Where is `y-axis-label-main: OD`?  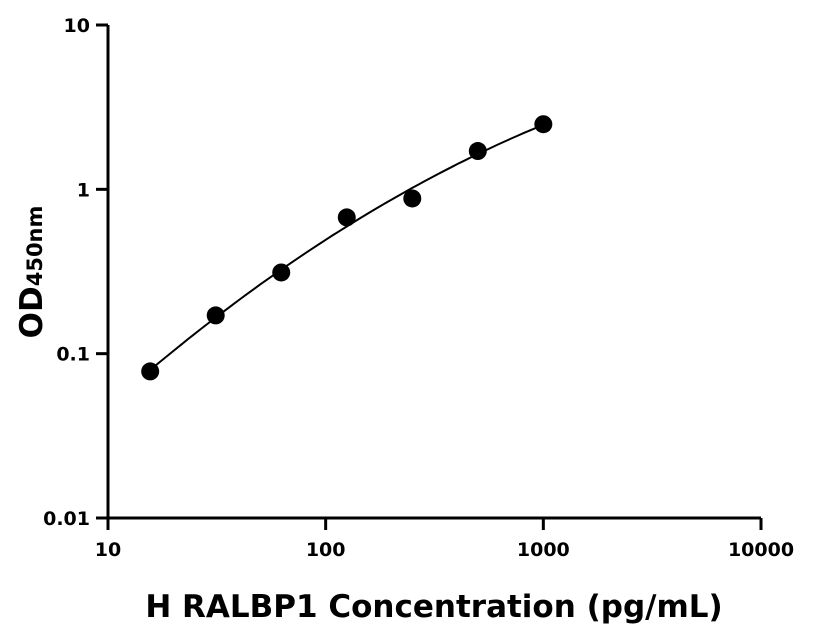
y-axis-label-main: OD is located at coordinates (32, 312).